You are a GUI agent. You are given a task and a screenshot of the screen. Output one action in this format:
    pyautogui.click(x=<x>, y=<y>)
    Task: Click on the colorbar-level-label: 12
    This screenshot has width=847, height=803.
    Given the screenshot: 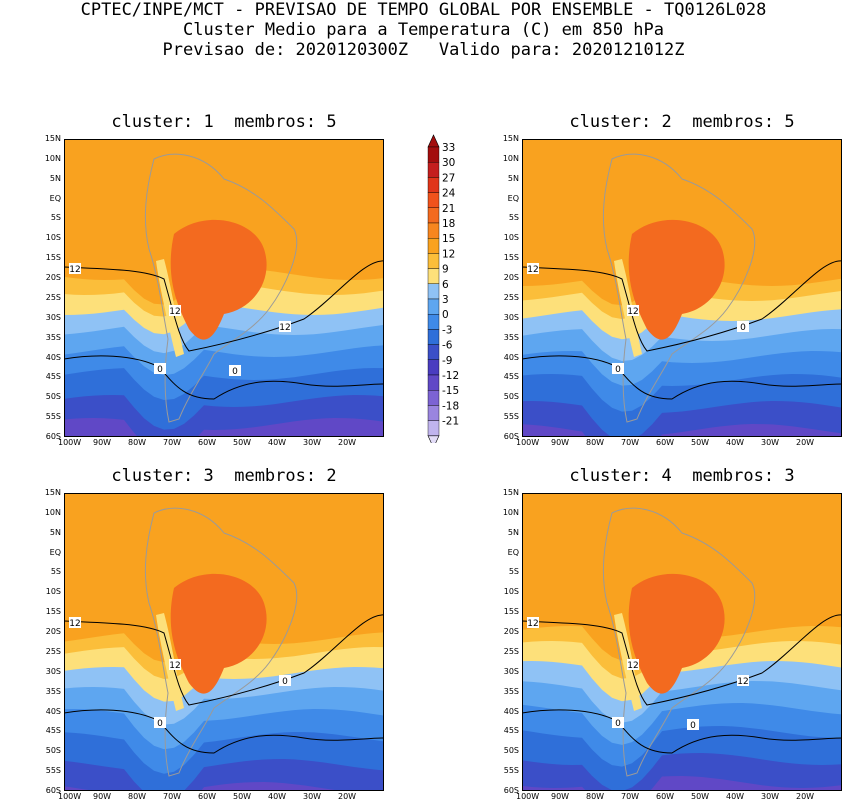 What is the action you would take?
    pyautogui.click(x=448, y=254)
    